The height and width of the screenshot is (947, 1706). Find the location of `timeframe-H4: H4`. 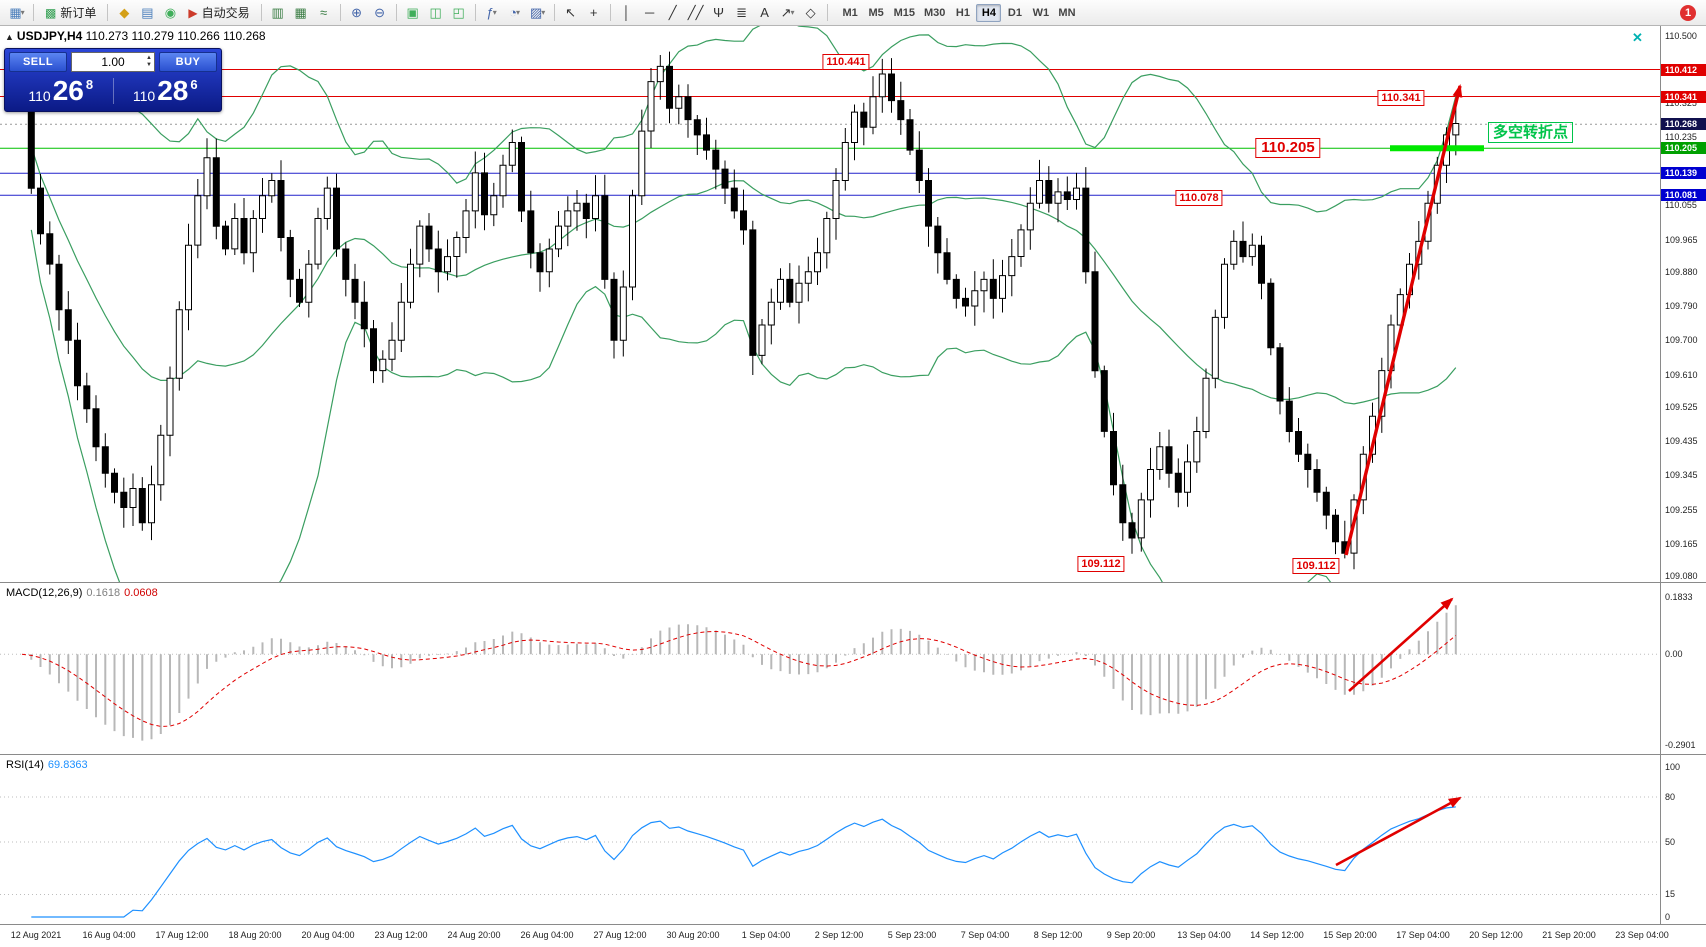

timeframe-H4: H4 is located at coordinates (989, 12).